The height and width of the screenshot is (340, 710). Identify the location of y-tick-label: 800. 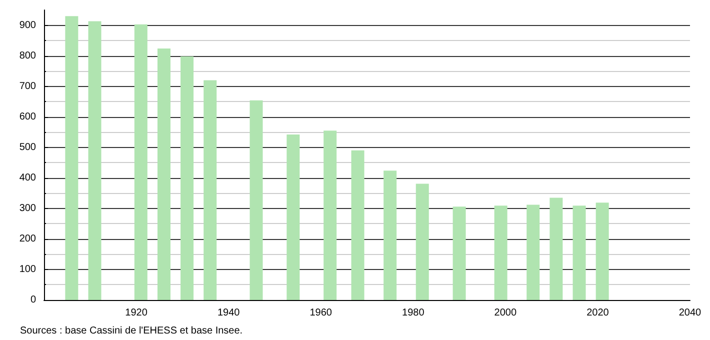
(27, 56).